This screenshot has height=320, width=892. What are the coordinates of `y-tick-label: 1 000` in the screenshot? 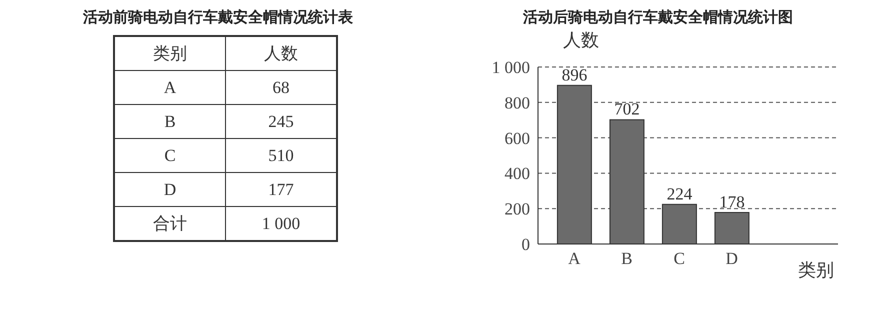 It's located at (511, 68).